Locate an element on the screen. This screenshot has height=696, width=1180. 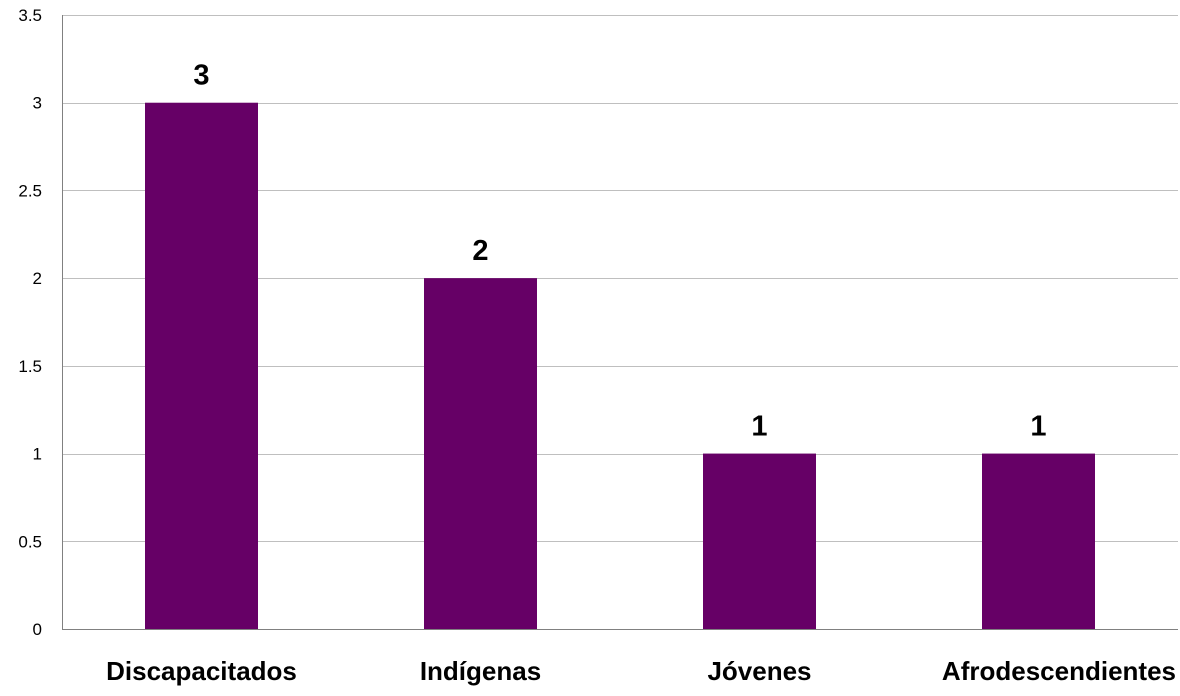
category-label: Discapacitados is located at coordinates (201, 671).